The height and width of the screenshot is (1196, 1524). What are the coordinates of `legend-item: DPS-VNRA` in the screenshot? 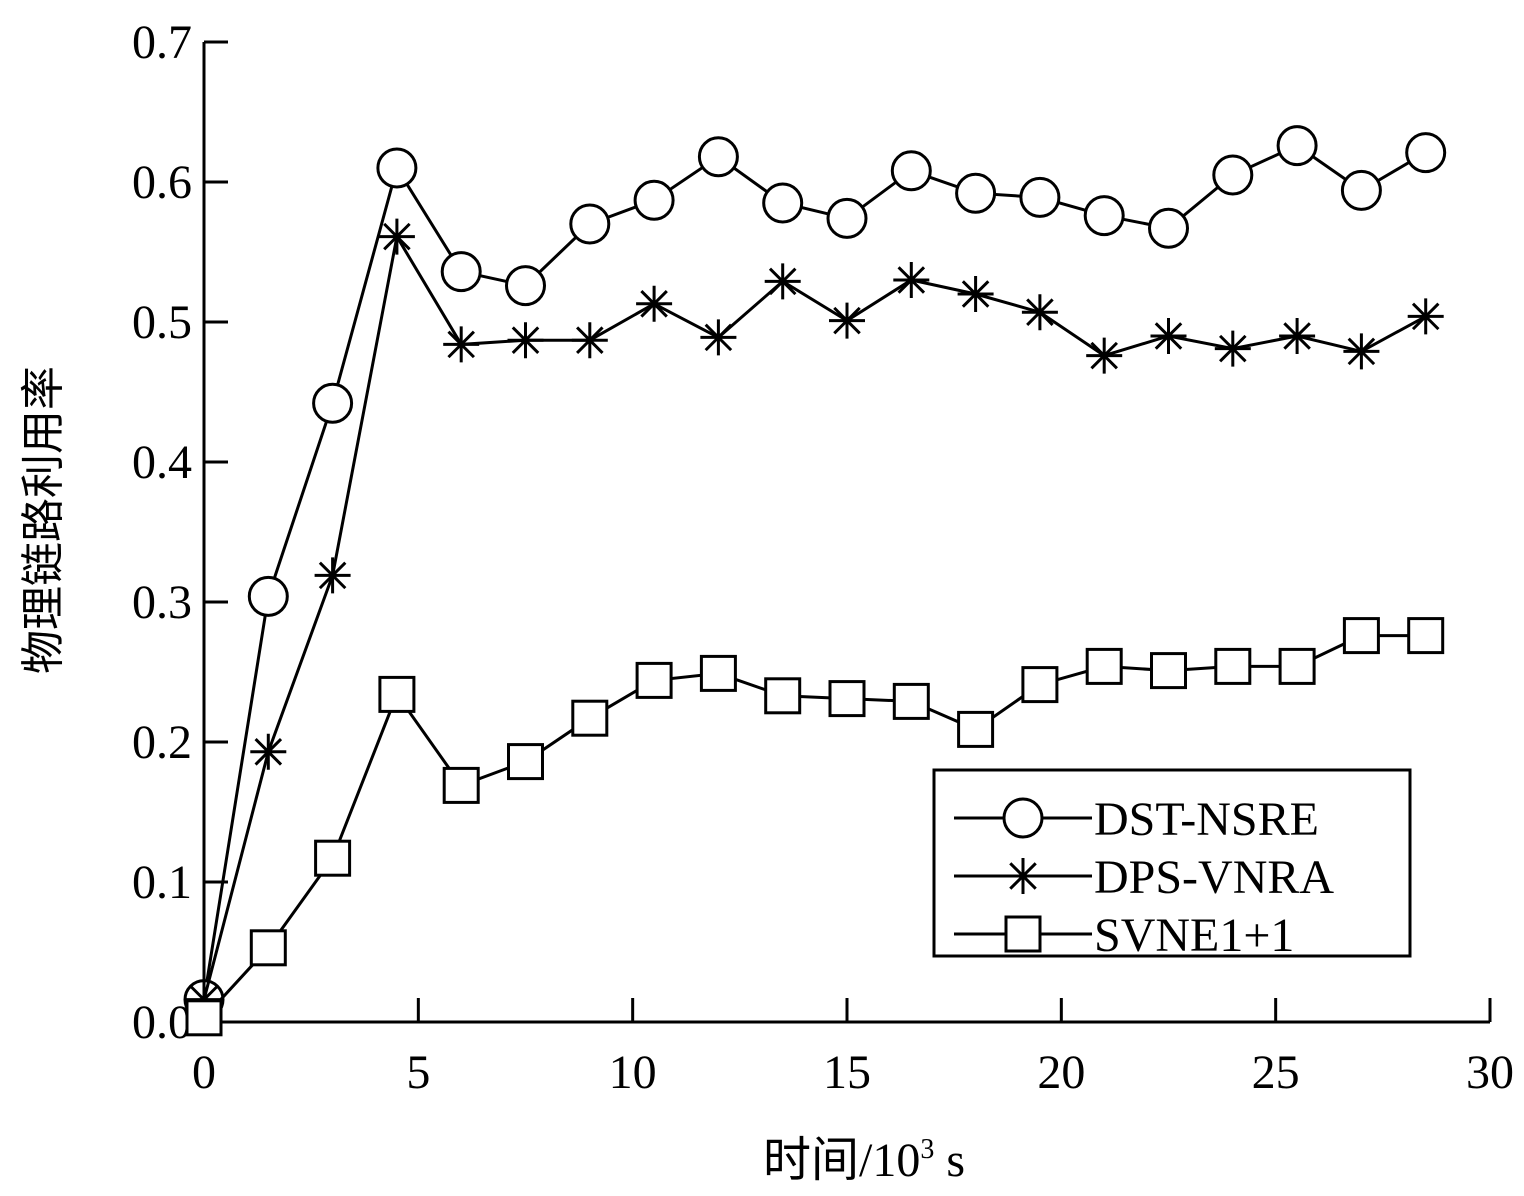 It's located at (1144, 877).